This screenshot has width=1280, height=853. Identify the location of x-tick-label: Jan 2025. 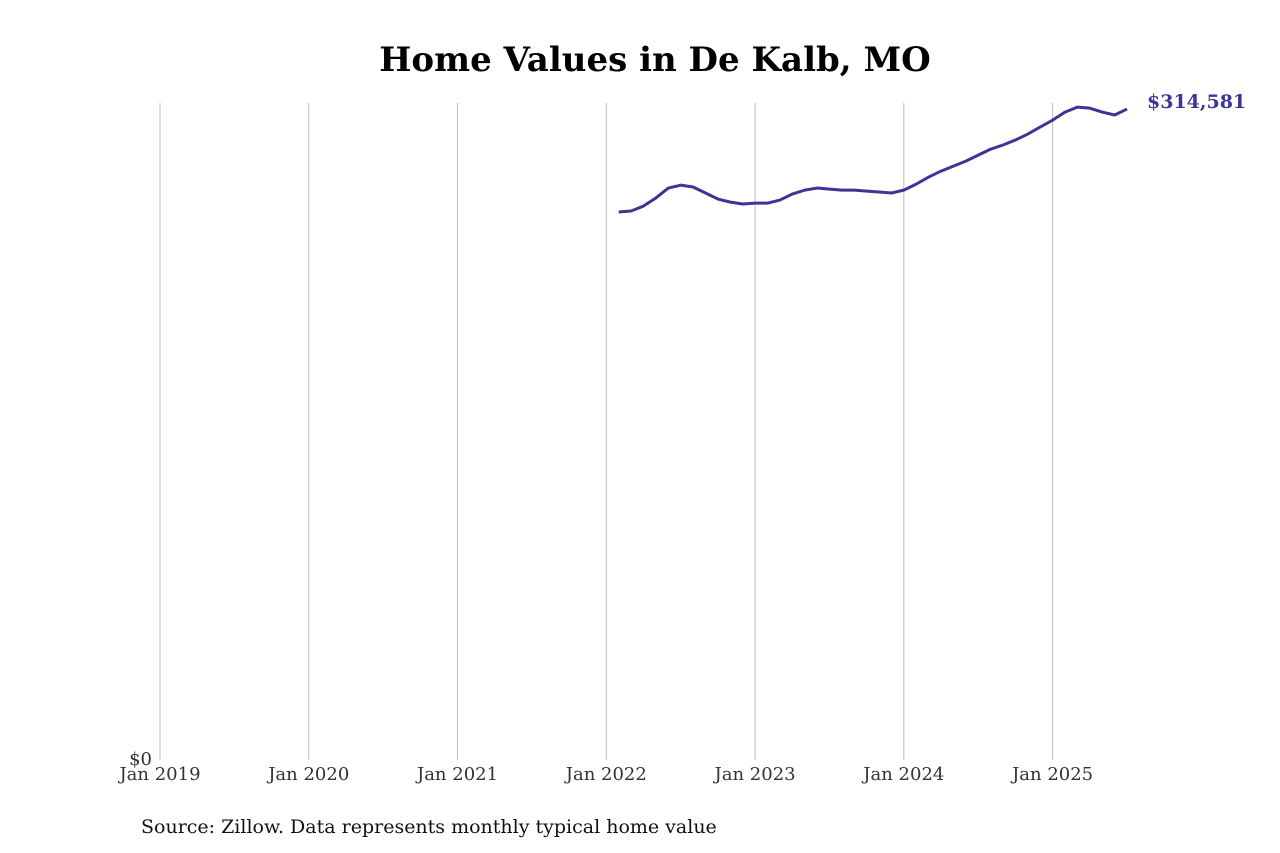
(1051, 774).